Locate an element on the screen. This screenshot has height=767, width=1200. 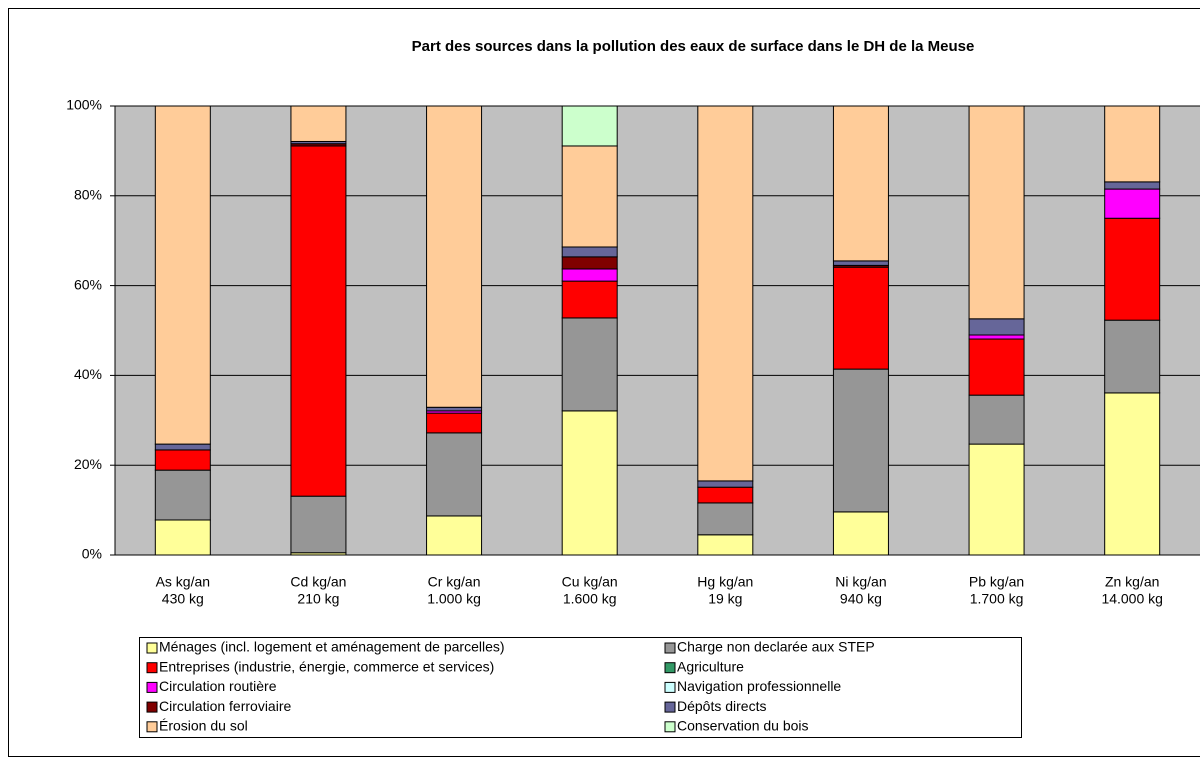
legend-box is located at coordinates (580, 687).